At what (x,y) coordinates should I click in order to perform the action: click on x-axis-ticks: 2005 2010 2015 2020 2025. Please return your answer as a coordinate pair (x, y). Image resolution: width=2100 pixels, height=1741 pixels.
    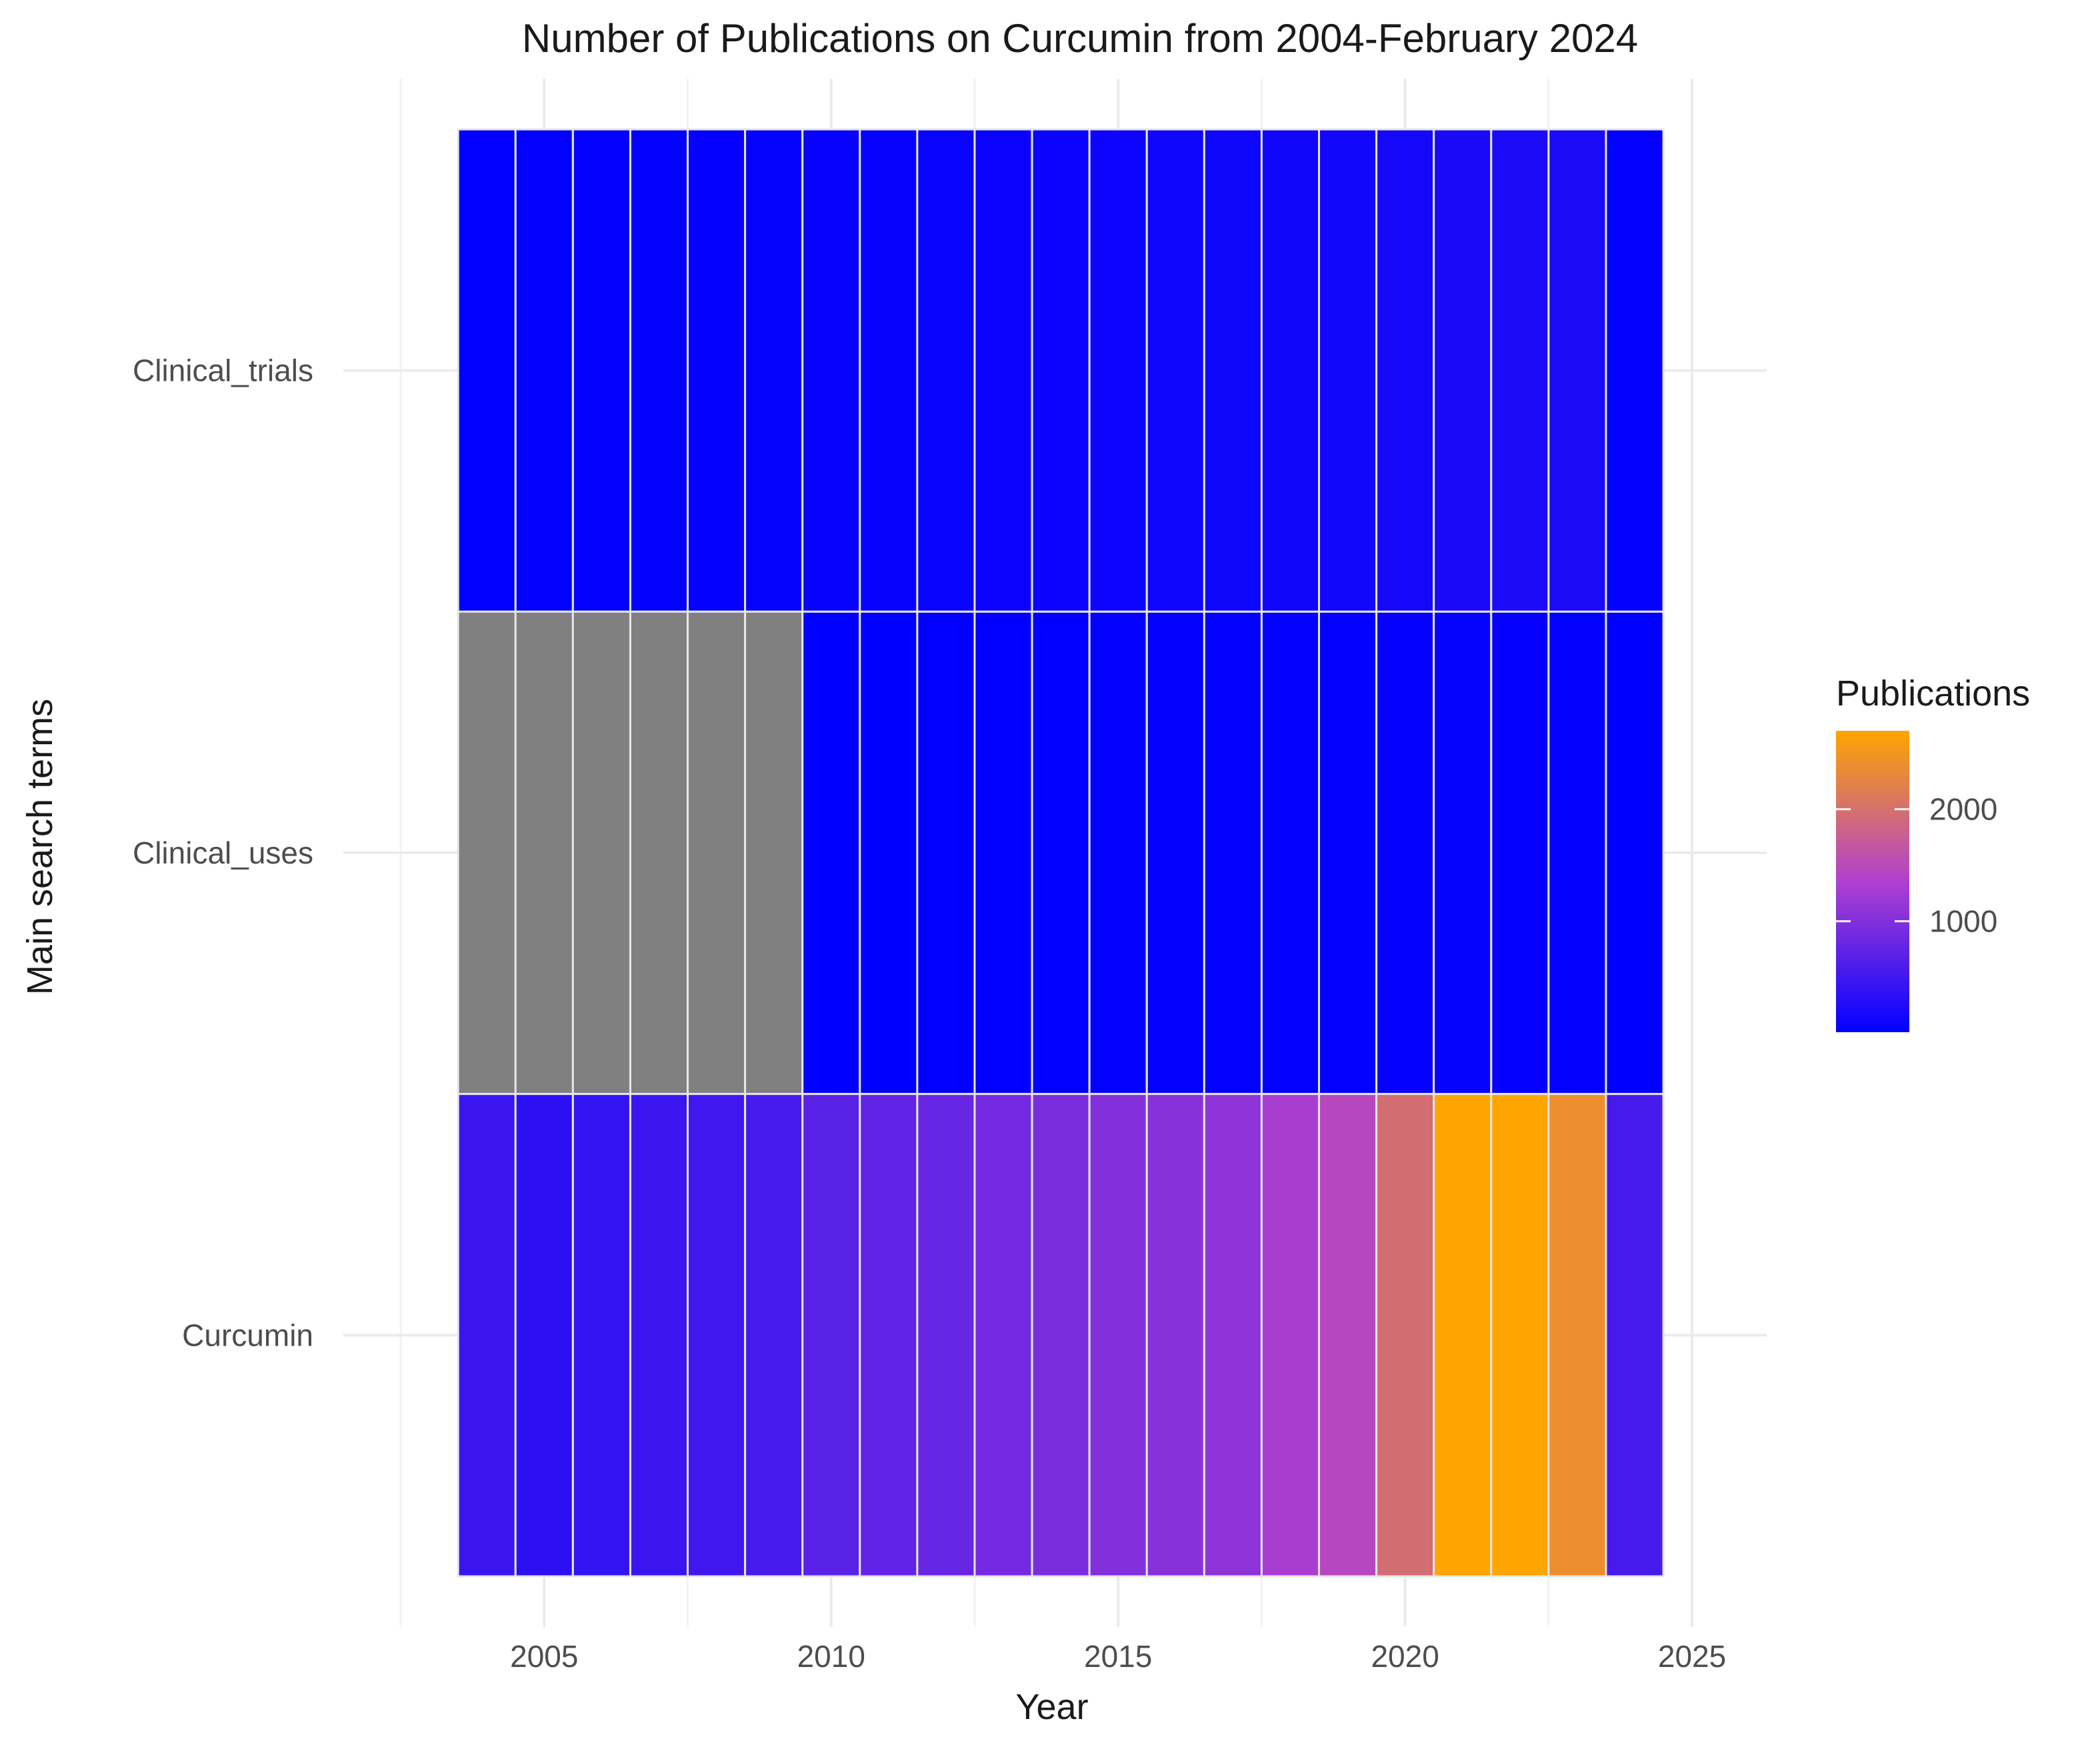
    Looking at the image, I should click on (1118, 1657).